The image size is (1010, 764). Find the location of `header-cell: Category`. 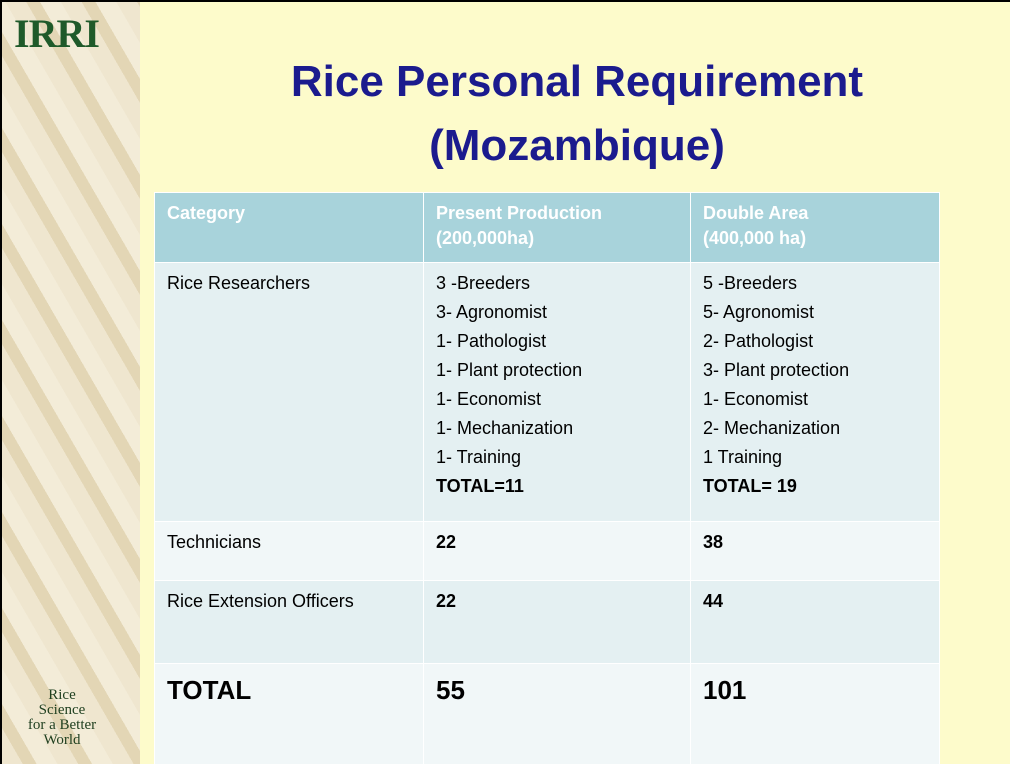

header-cell: Category is located at coordinates (289, 227).